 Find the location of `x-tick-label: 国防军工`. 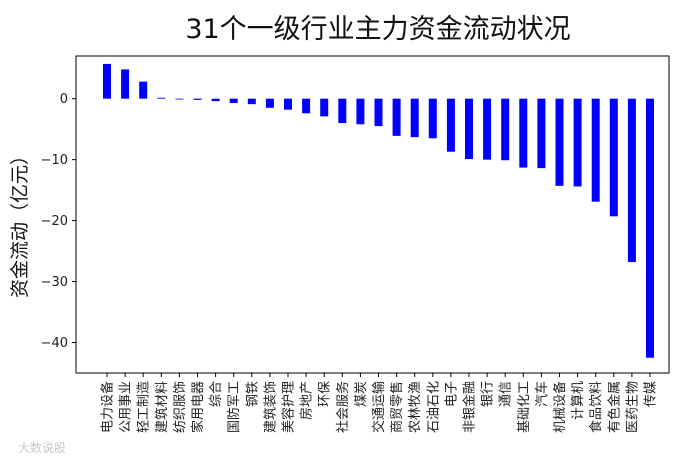

x-tick-label: 国防军工 is located at coordinates (234, 407).